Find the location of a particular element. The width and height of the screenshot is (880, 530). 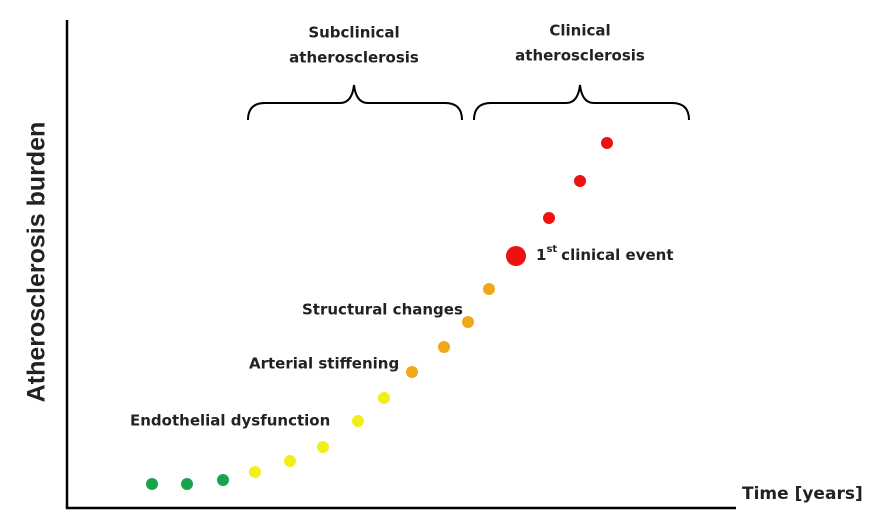

phase-label: Subclinical is located at coordinates (353, 33).